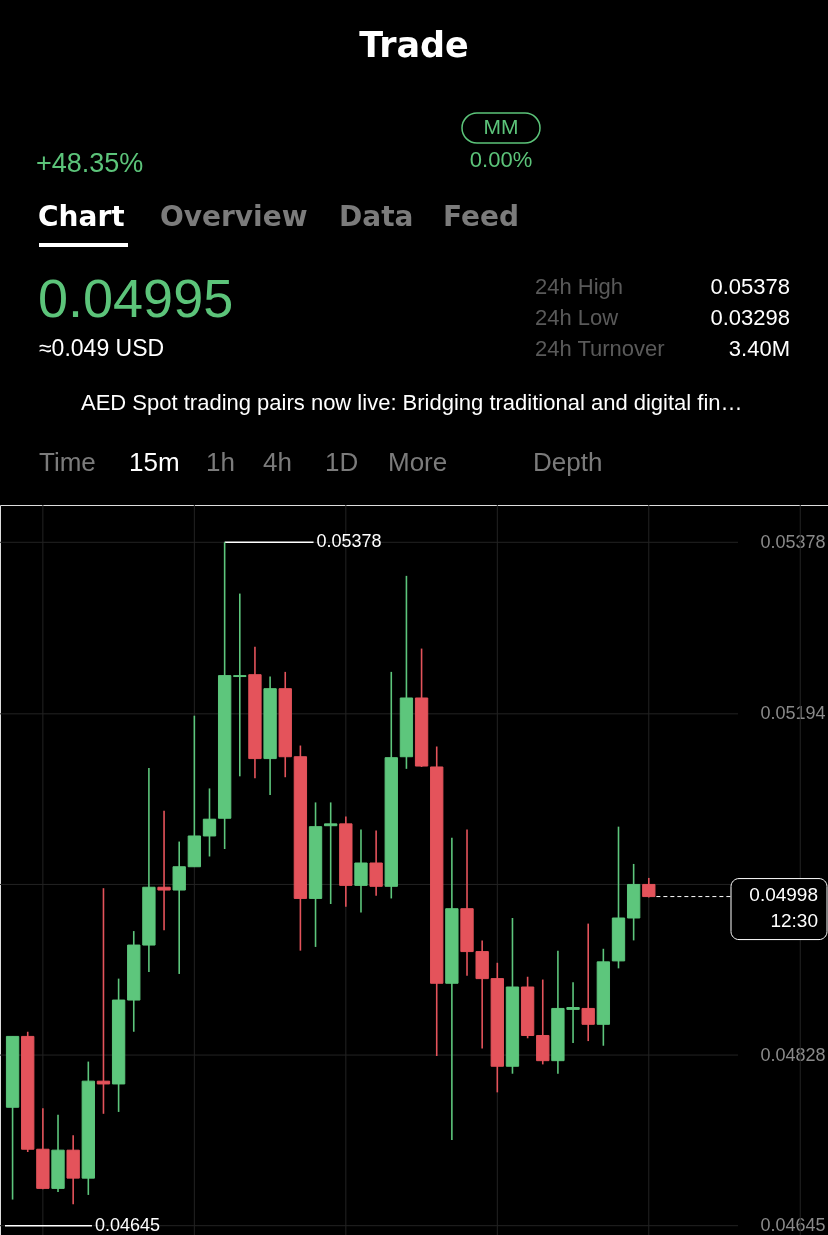 The image size is (828, 1235). Describe the element at coordinates (501, 126) in the screenshot. I see `text: MM` at that location.